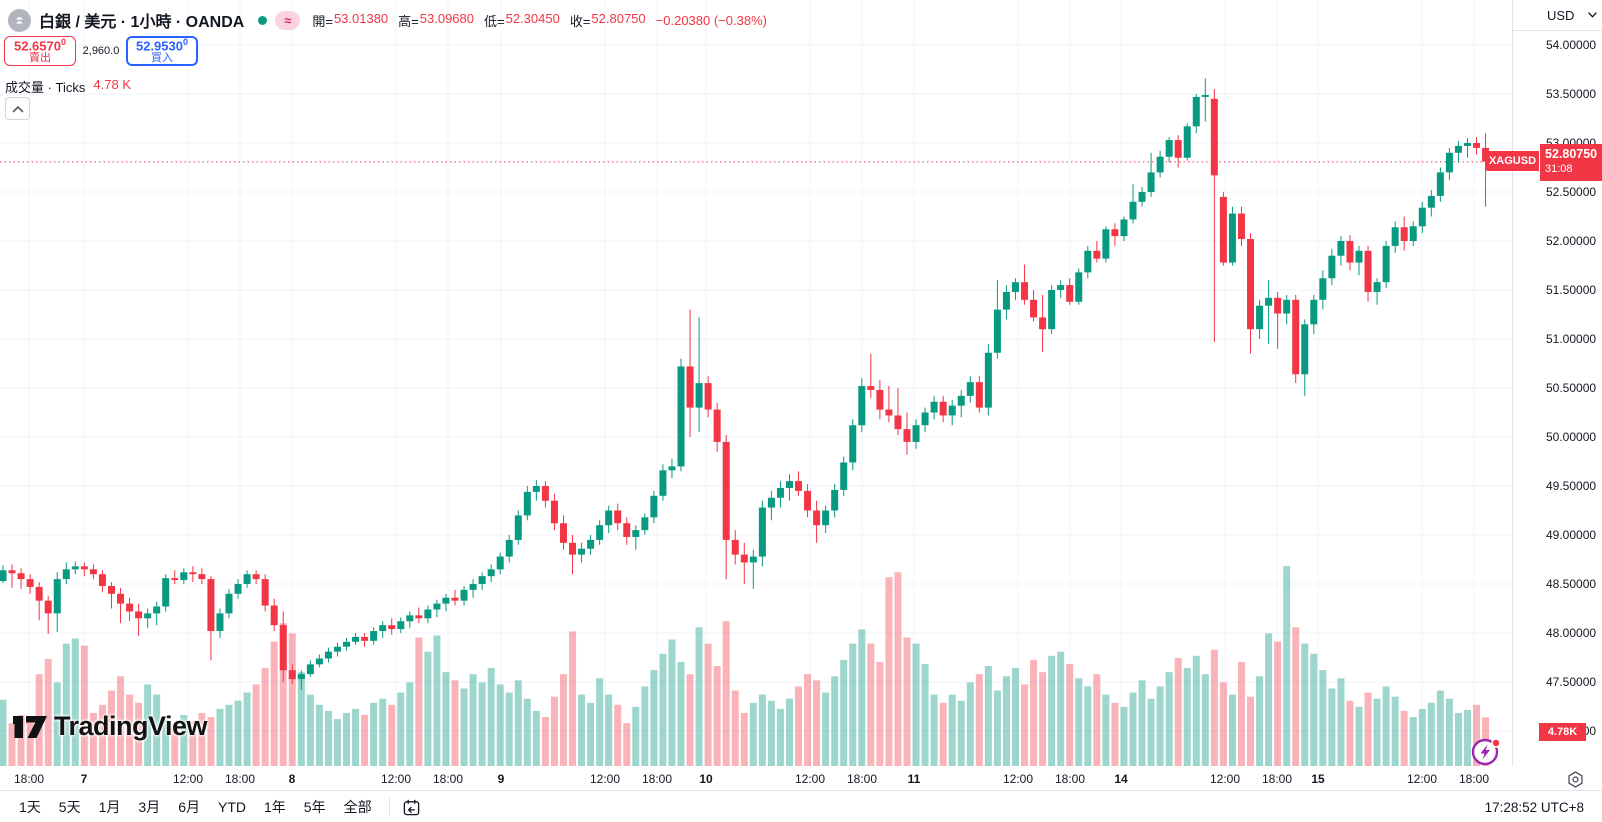 This screenshot has height=822, width=1602. What do you see at coordinates (159, 46) in the screenshot?
I see `buy-price: 52.9530` at bounding box center [159, 46].